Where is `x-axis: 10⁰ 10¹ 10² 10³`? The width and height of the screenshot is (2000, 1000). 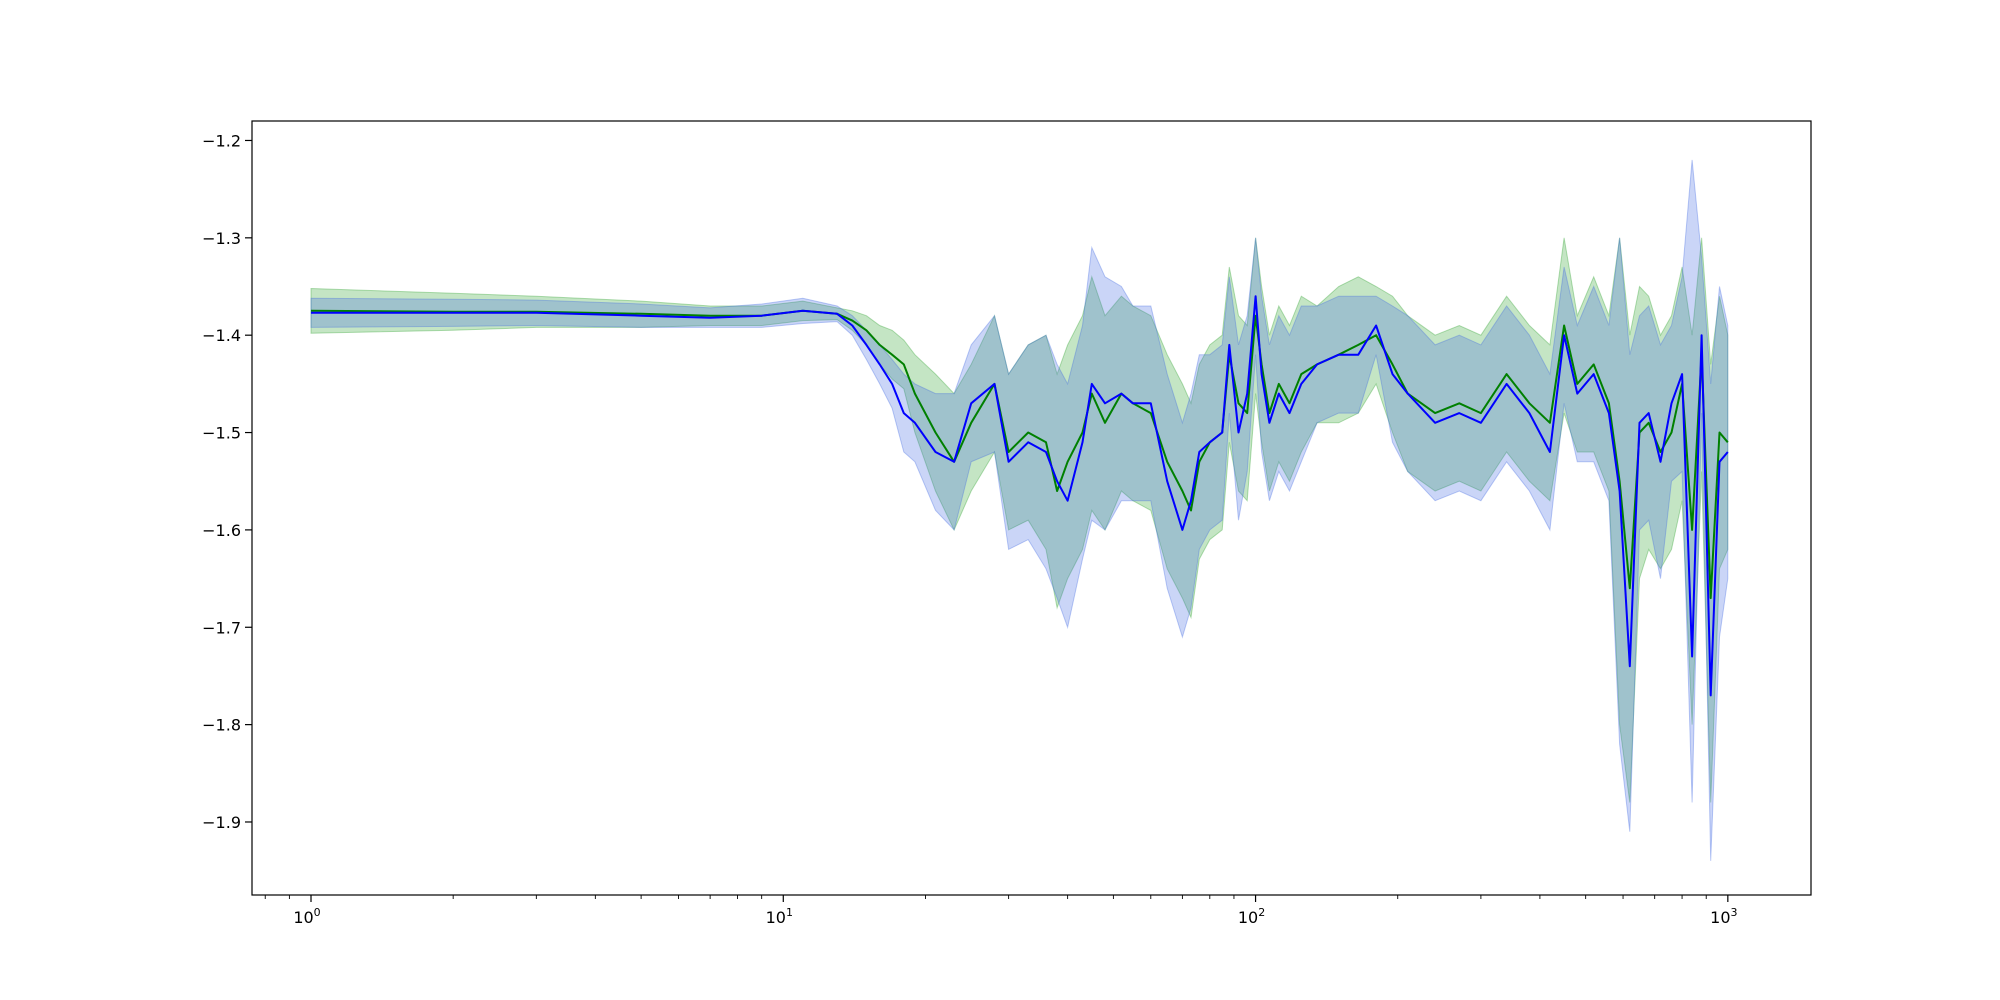 x-axis: 10⁰ 10¹ 10² 10³ is located at coordinates (1001, 911).